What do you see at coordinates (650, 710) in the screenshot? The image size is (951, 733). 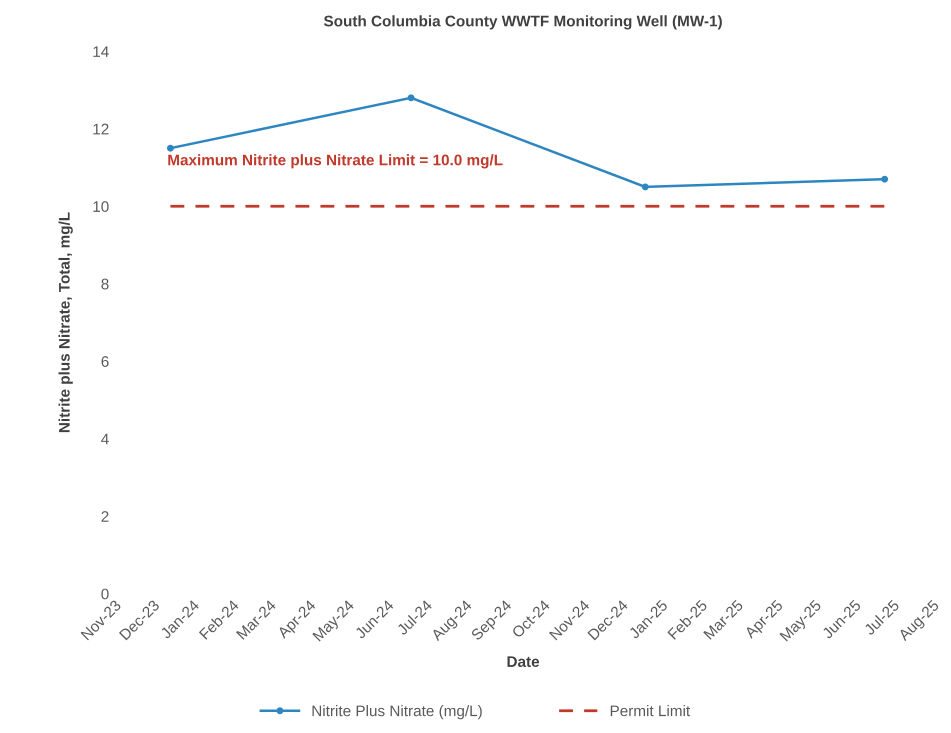 I see `legend-label: Permit Limit` at bounding box center [650, 710].